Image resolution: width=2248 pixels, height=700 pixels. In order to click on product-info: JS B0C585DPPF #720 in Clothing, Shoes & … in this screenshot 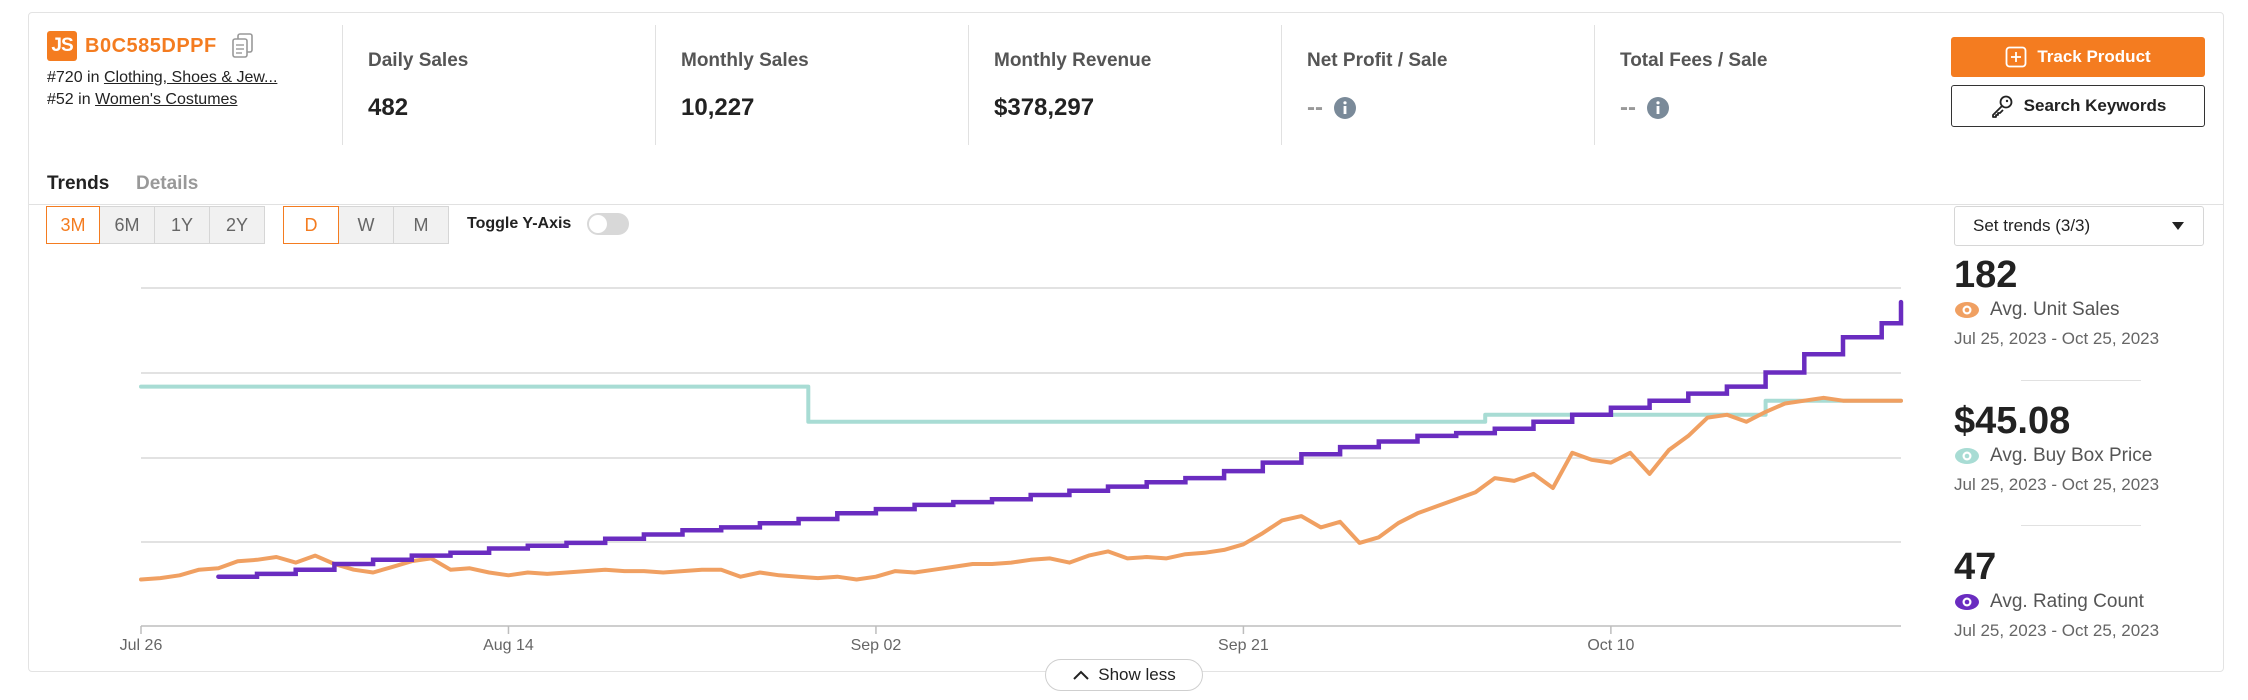, I will do `click(187, 69)`.